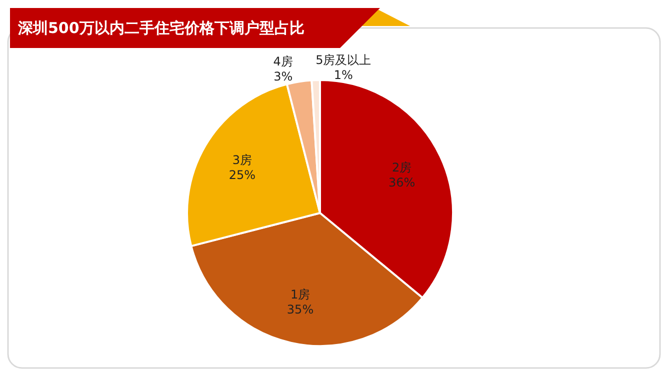  What do you see at coordinates (242, 159) in the screenshot?
I see `slice-label: 3房` at bounding box center [242, 159].